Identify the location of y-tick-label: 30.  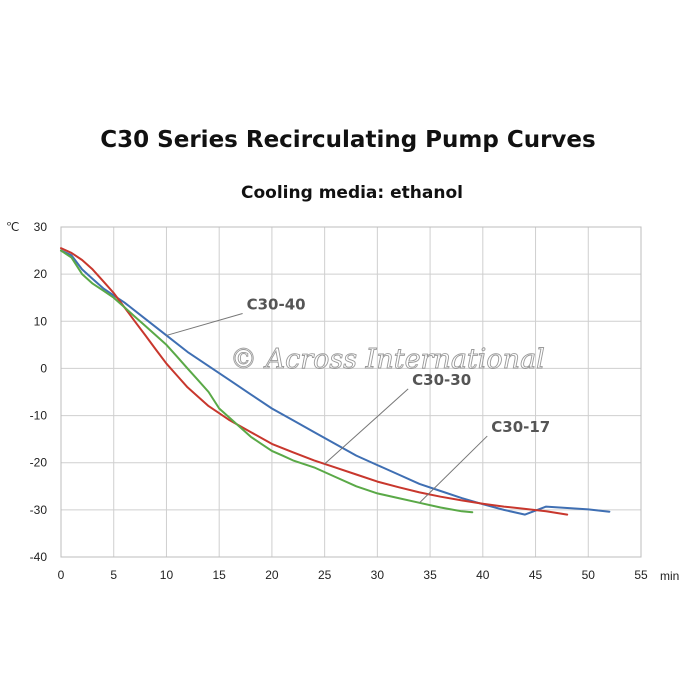
(41, 227).